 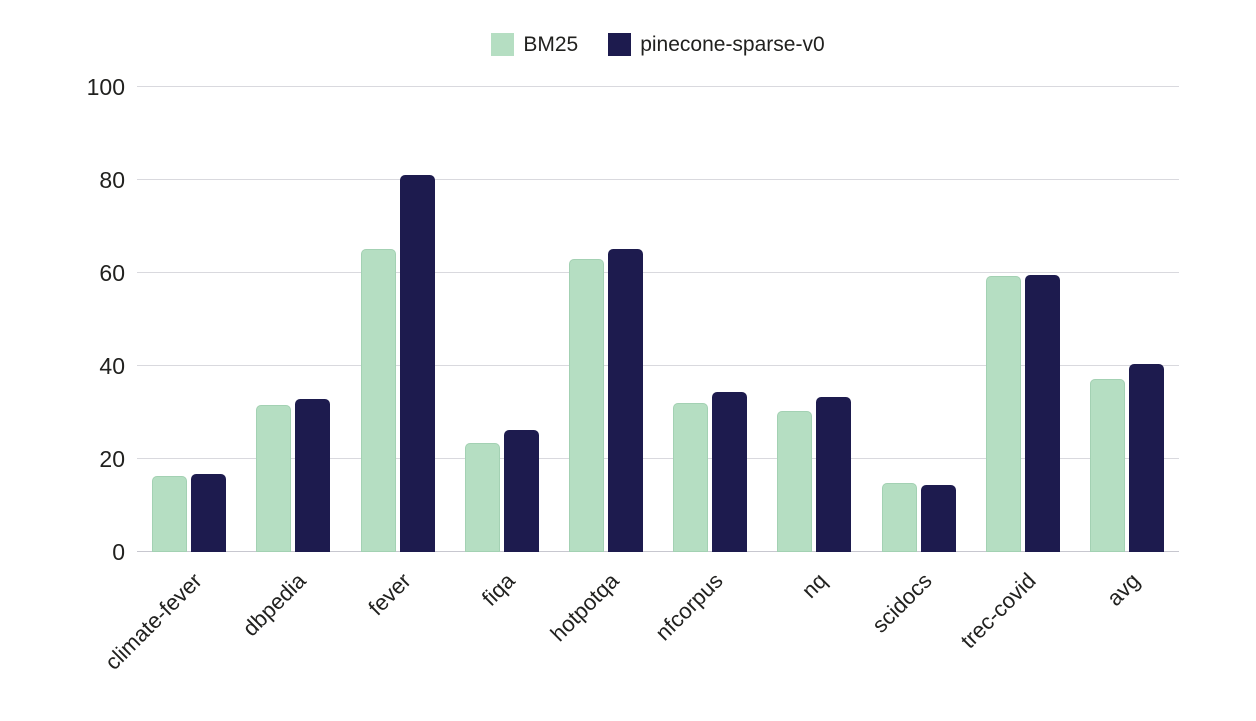 What do you see at coordinates (502, 319) in the screenshot?
I see `bar-group-fiqa` at bounding box center [502, 319].